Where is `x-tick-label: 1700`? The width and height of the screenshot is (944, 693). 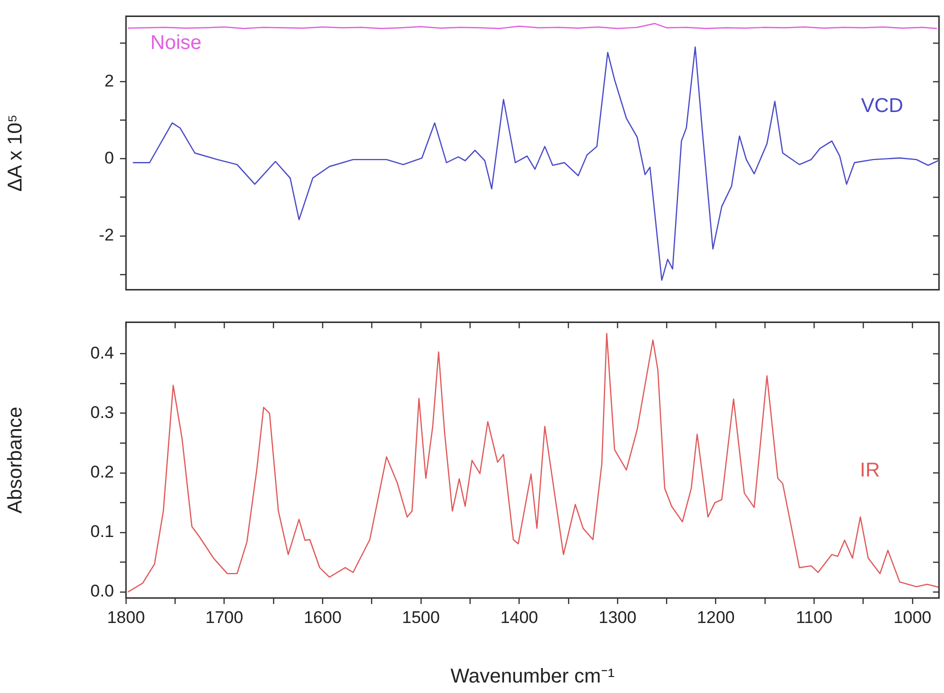 x-tick-label: 1700 is located at coordinates (224, 617).